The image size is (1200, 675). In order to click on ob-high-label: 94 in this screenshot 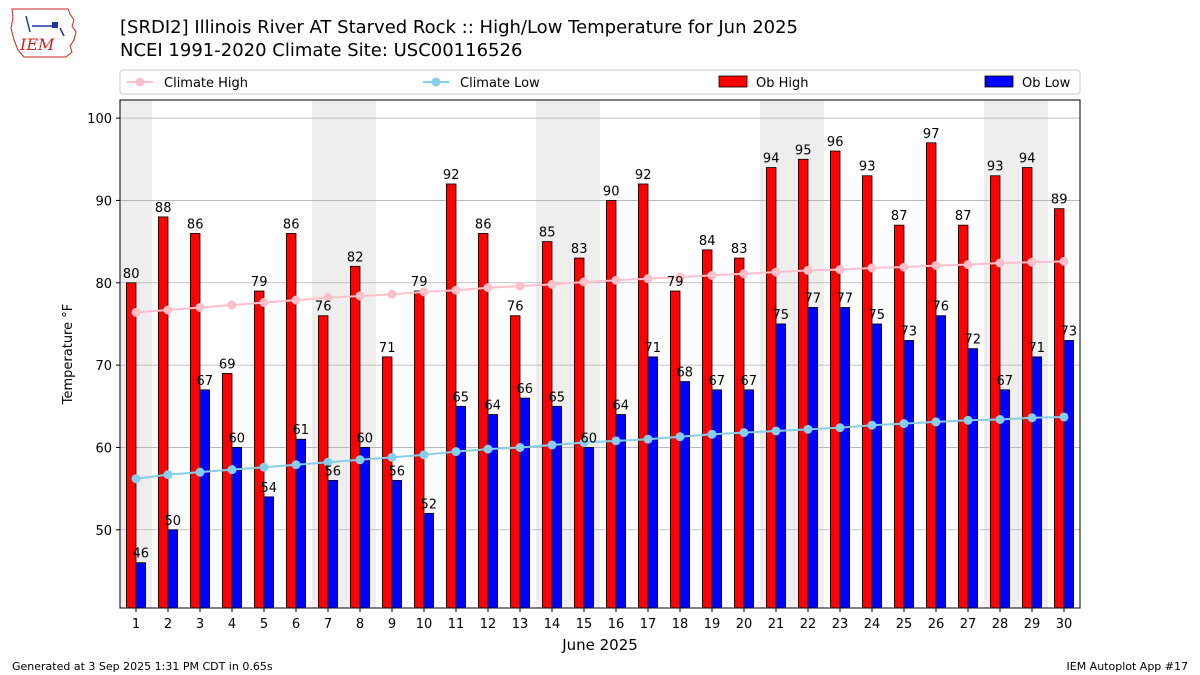, I will do `click(771, 159)`.